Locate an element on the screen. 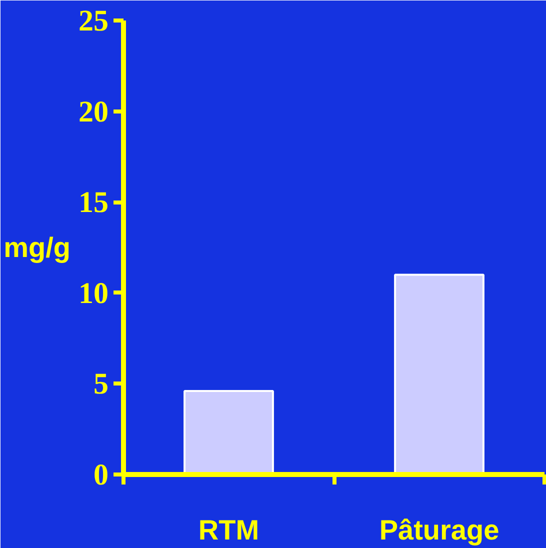 The height and width of the screenshot is (548, 546). y-axis-title: mg/g is located at coordinates (37, 247).